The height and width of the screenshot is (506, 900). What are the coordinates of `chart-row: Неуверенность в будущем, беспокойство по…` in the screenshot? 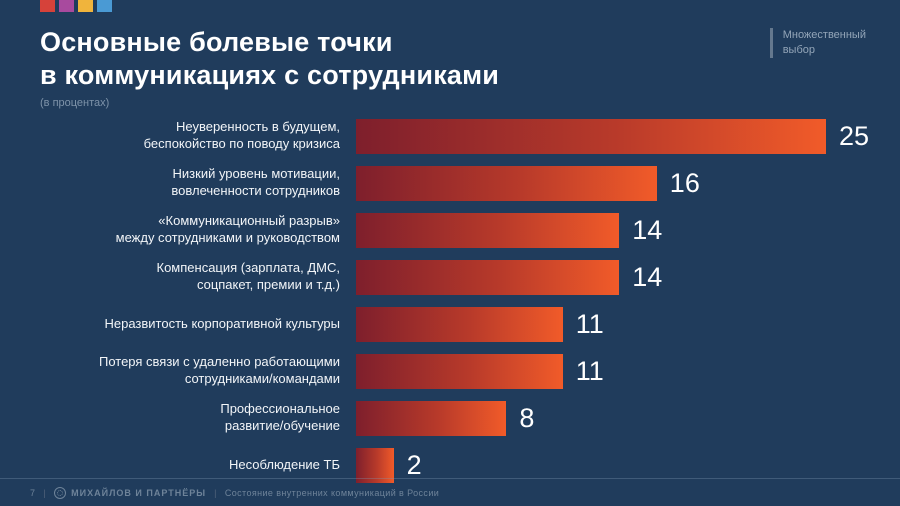 It's located at (455, 136).